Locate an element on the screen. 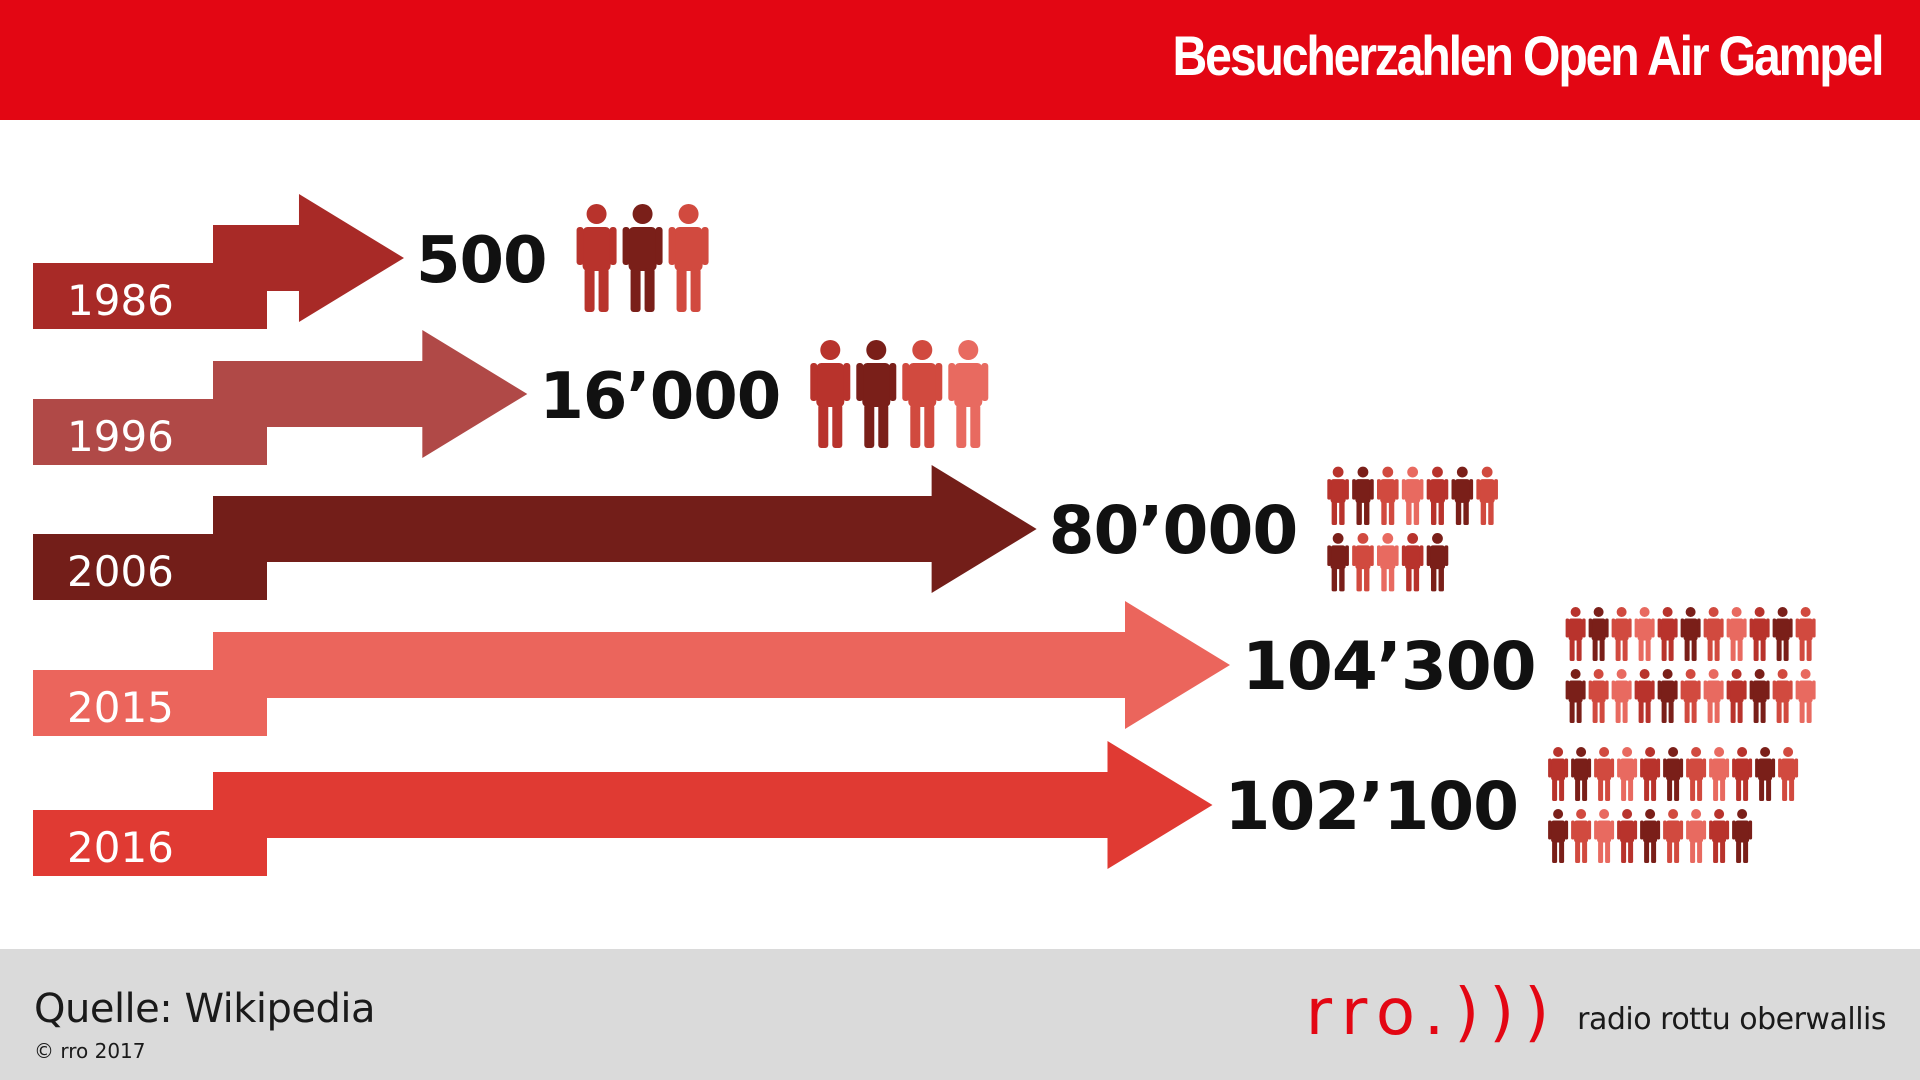 The height and width of the screenshot is (1080, 1920). category-label-1996: 1996 is located at coordinates (120, 436).